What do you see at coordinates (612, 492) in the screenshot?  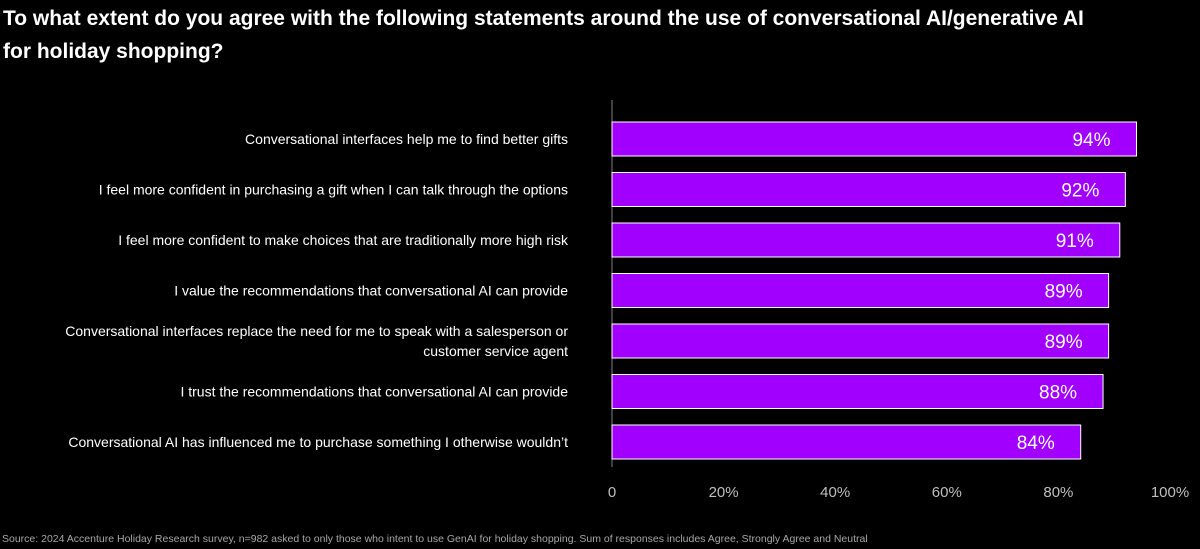 I see `x-tick-label-0: 0` at bounding box center [612, 492].